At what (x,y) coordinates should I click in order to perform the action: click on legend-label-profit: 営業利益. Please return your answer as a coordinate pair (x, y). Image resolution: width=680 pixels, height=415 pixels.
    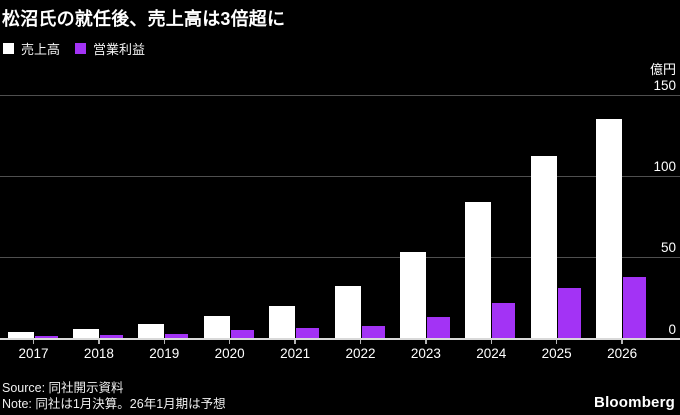
    Looking at the image, I should click on (119, 49).